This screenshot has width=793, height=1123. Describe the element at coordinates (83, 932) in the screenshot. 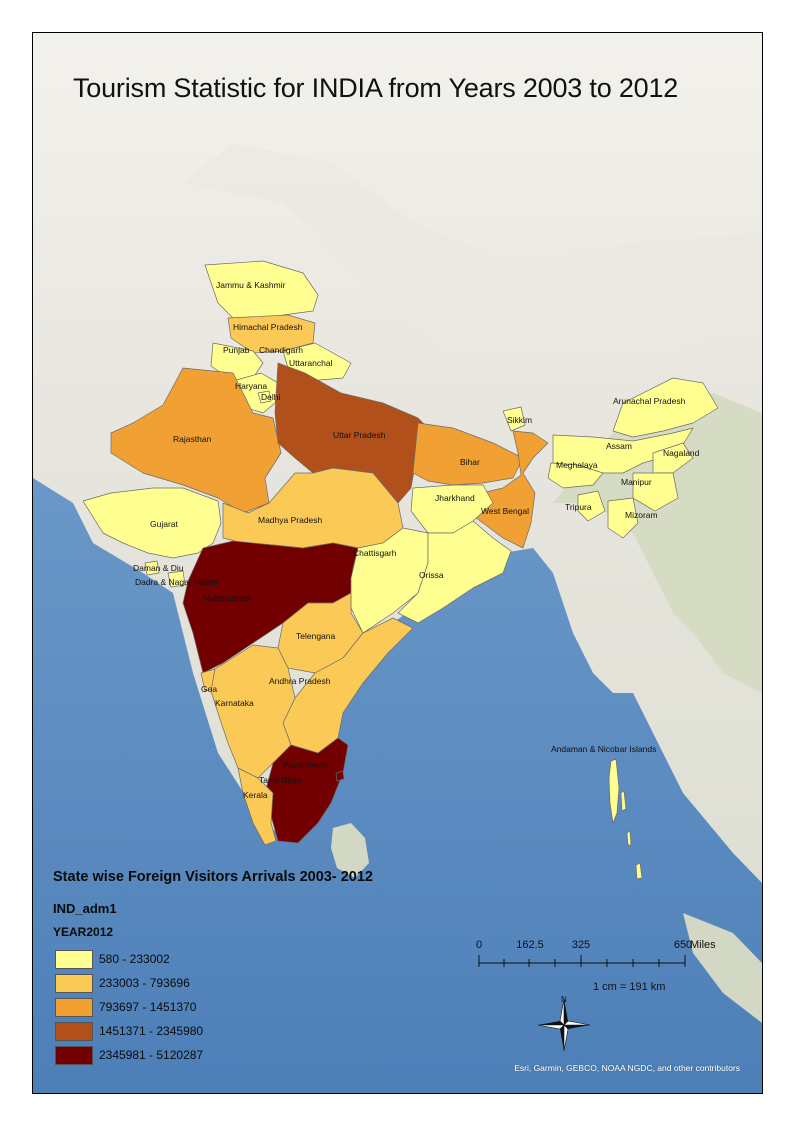

I see `legend-field-name: YEAR2012` at that location.